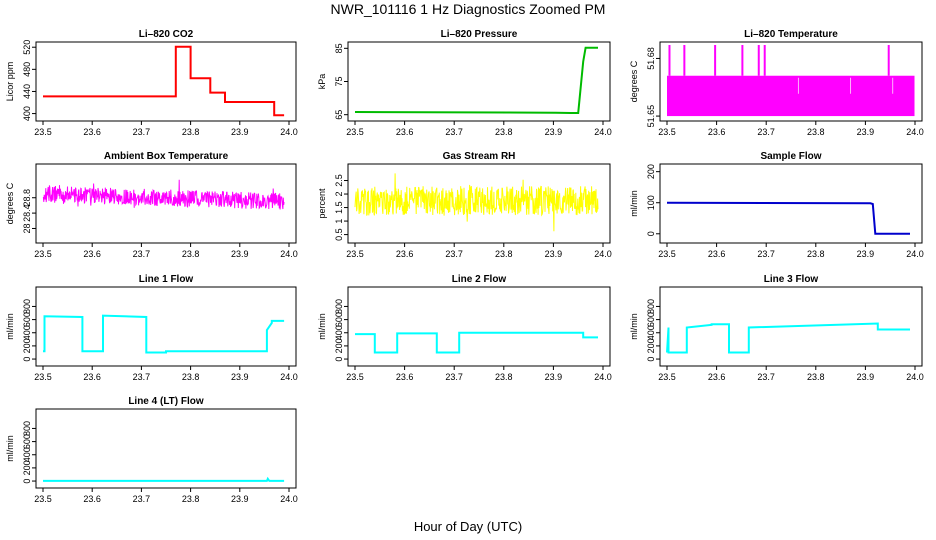 This screenshot has width=936, height=540. I want to click on plot-frame-sample-flow, so click(791, 203).